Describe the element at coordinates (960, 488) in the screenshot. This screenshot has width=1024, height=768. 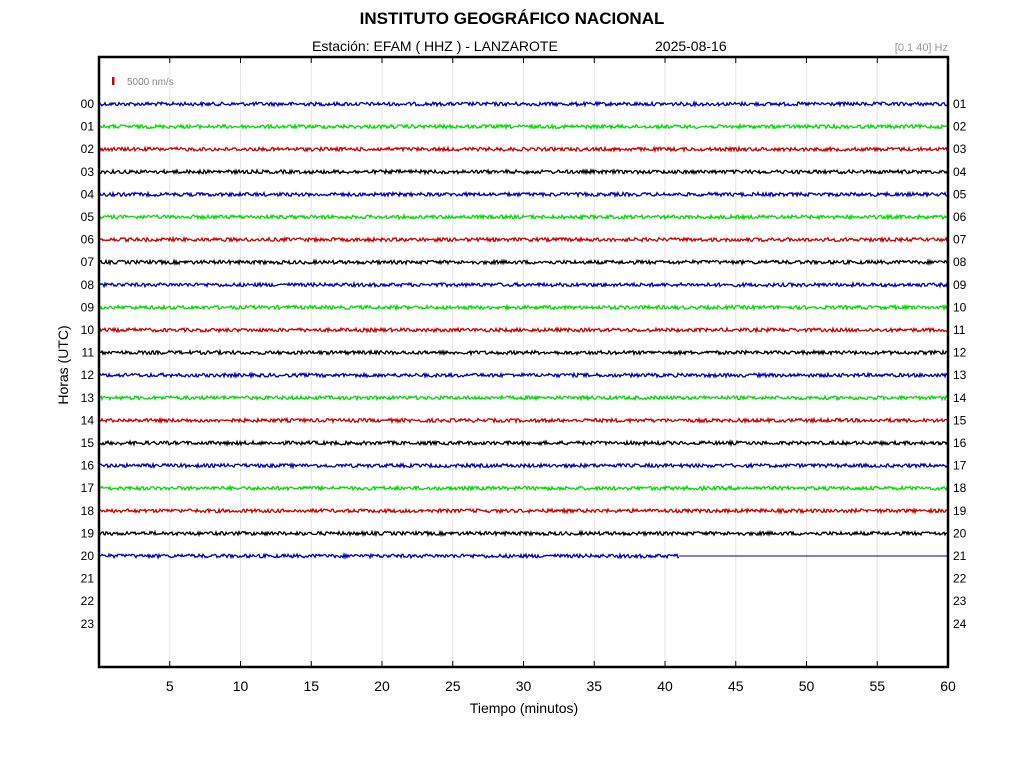
I see `y-tick-label-right: 18` at that location.